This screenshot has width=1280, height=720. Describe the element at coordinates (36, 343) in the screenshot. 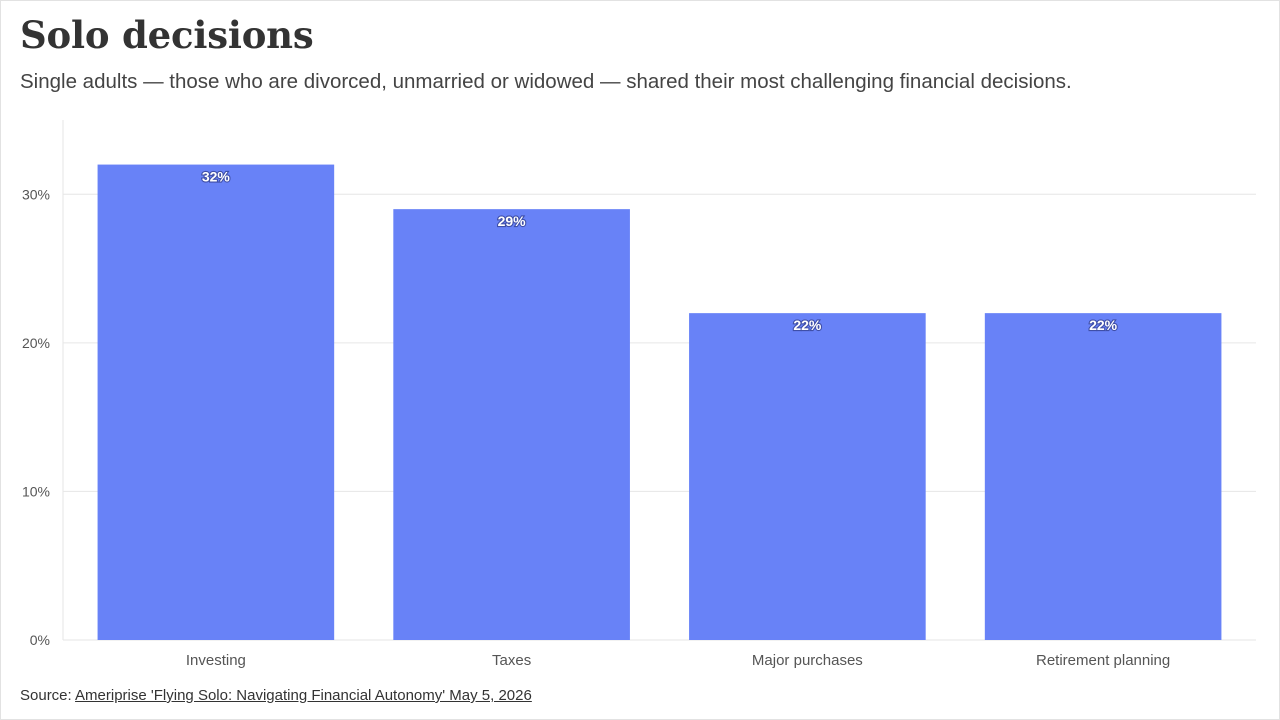

I see `y-tick-label: 20%` at that location.